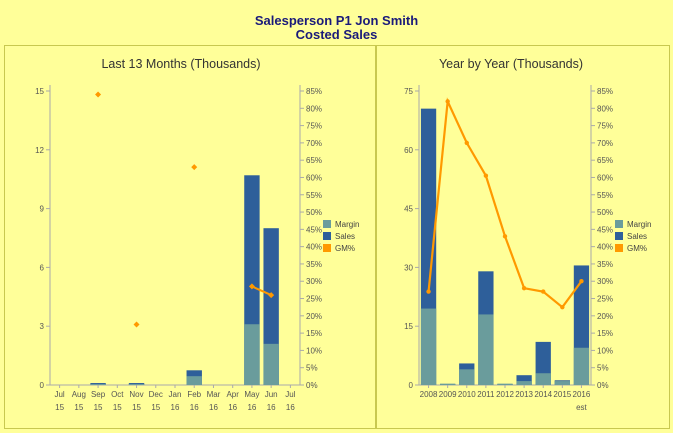  What do you see at coordinates (42, 326) in the screenshot?
I see `y-tick-label: 3` at bounding box center [42, 326].